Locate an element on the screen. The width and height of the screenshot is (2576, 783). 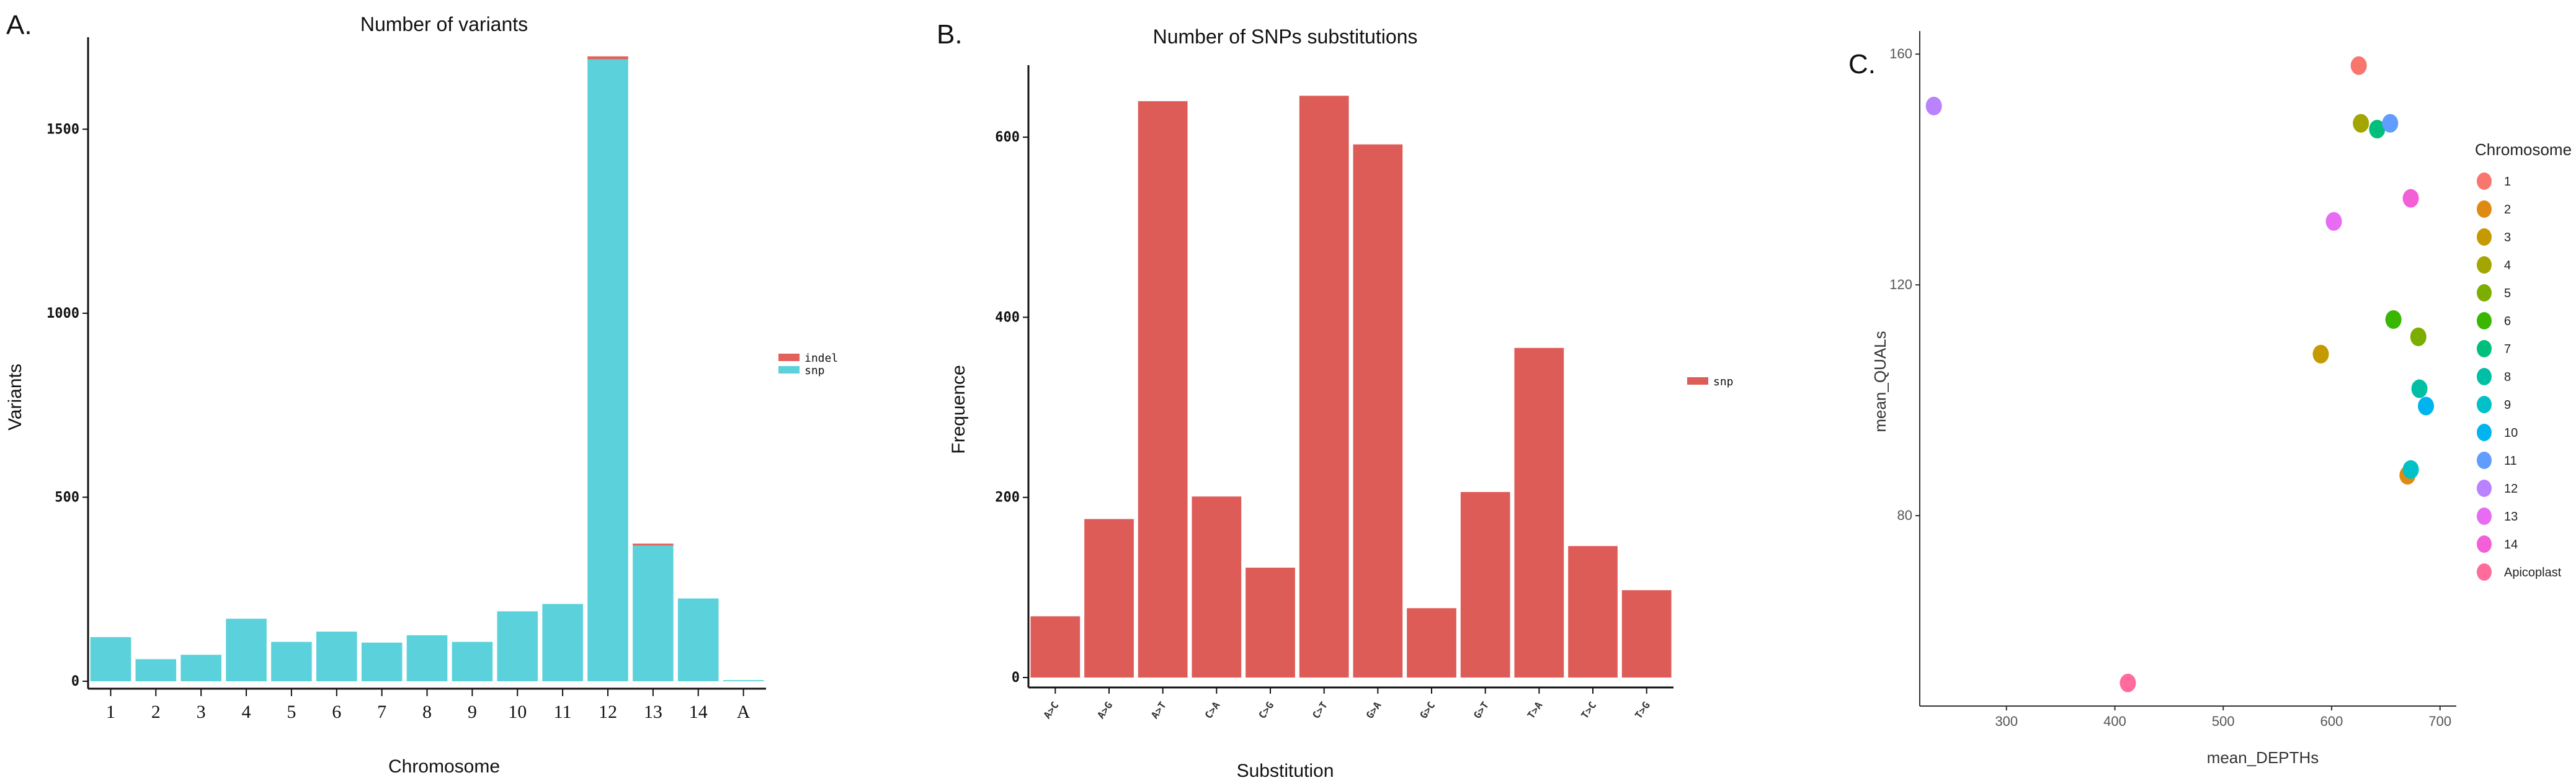
legend-label-14: 14 is located at coordinates (2511, 545).